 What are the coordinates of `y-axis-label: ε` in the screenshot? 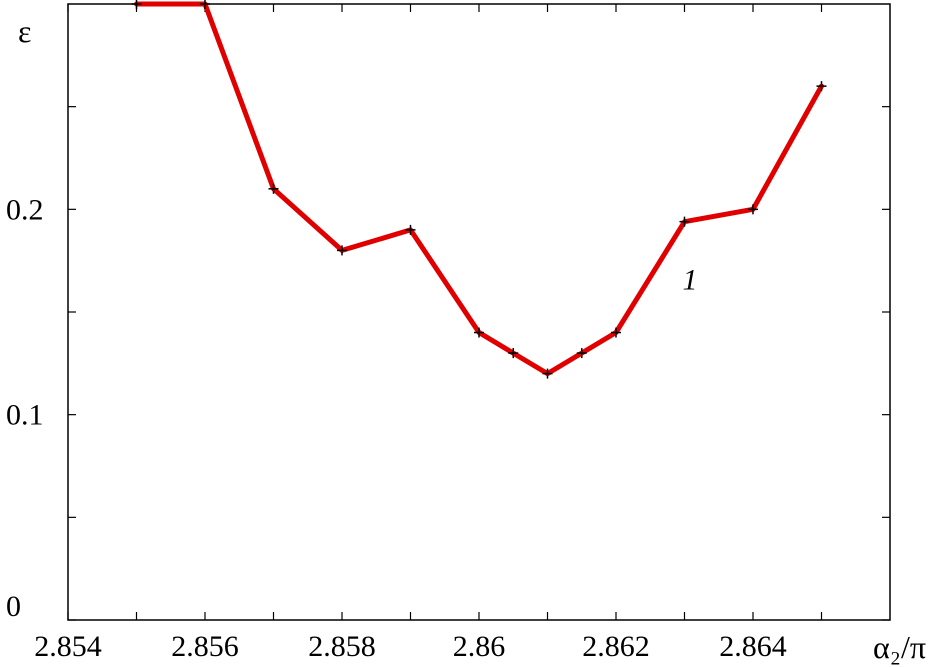 It's located at (24, 31).